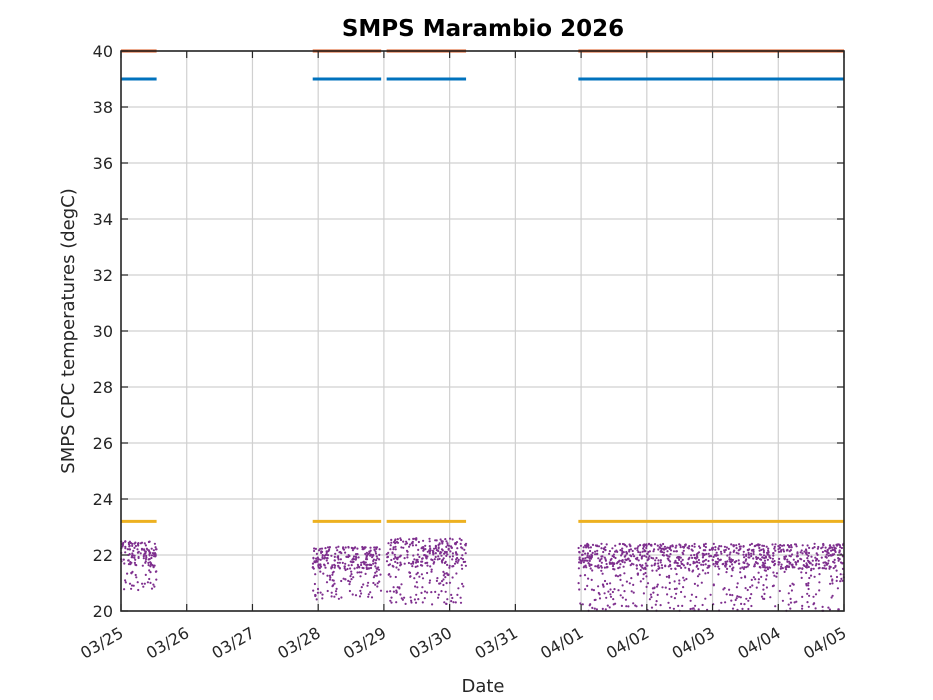  I want to click on x-tick-label: 03/31, so click(495, 643).